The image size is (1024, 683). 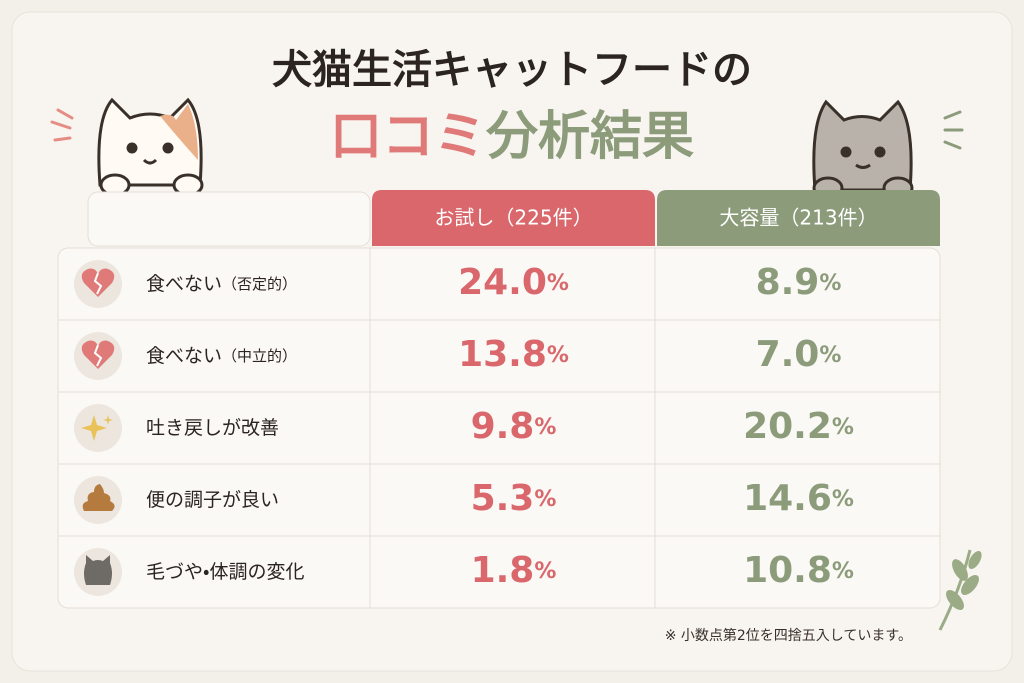 I want to click on row-label: 毛づや・体調の変化, so click(x=225, y=572).